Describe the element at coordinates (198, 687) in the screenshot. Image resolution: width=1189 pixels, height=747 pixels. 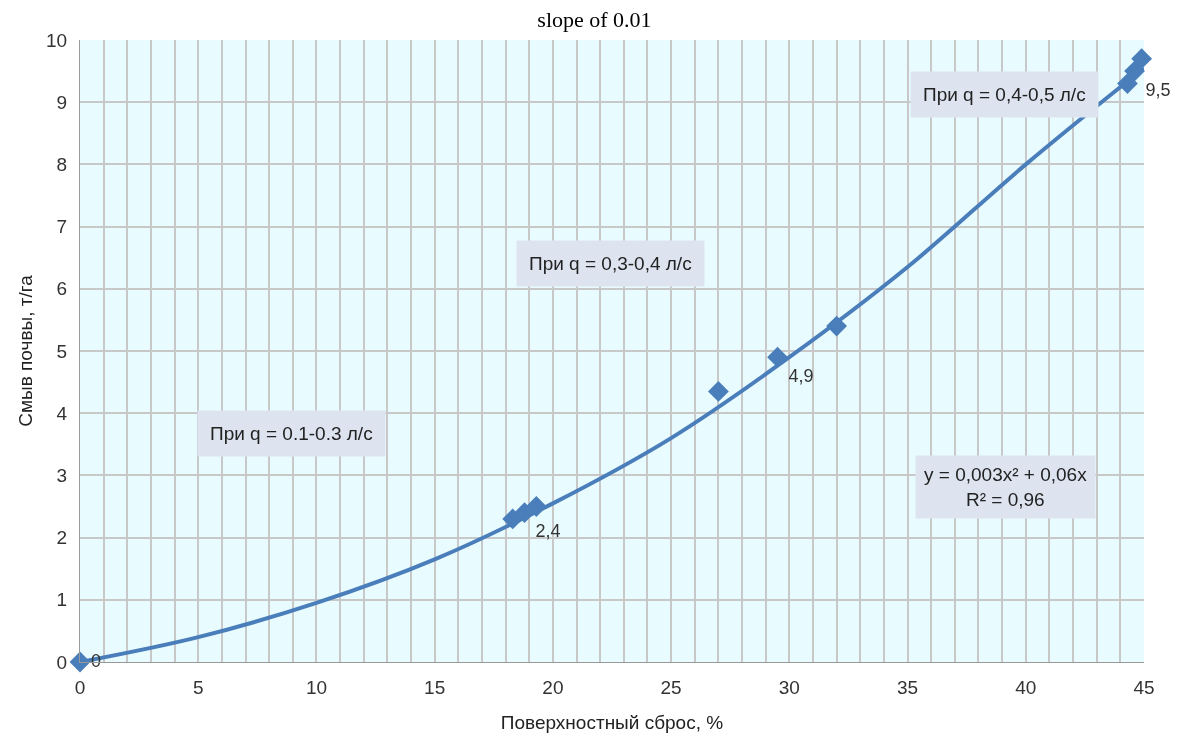
I see `x-tick-label: 5` at that location.